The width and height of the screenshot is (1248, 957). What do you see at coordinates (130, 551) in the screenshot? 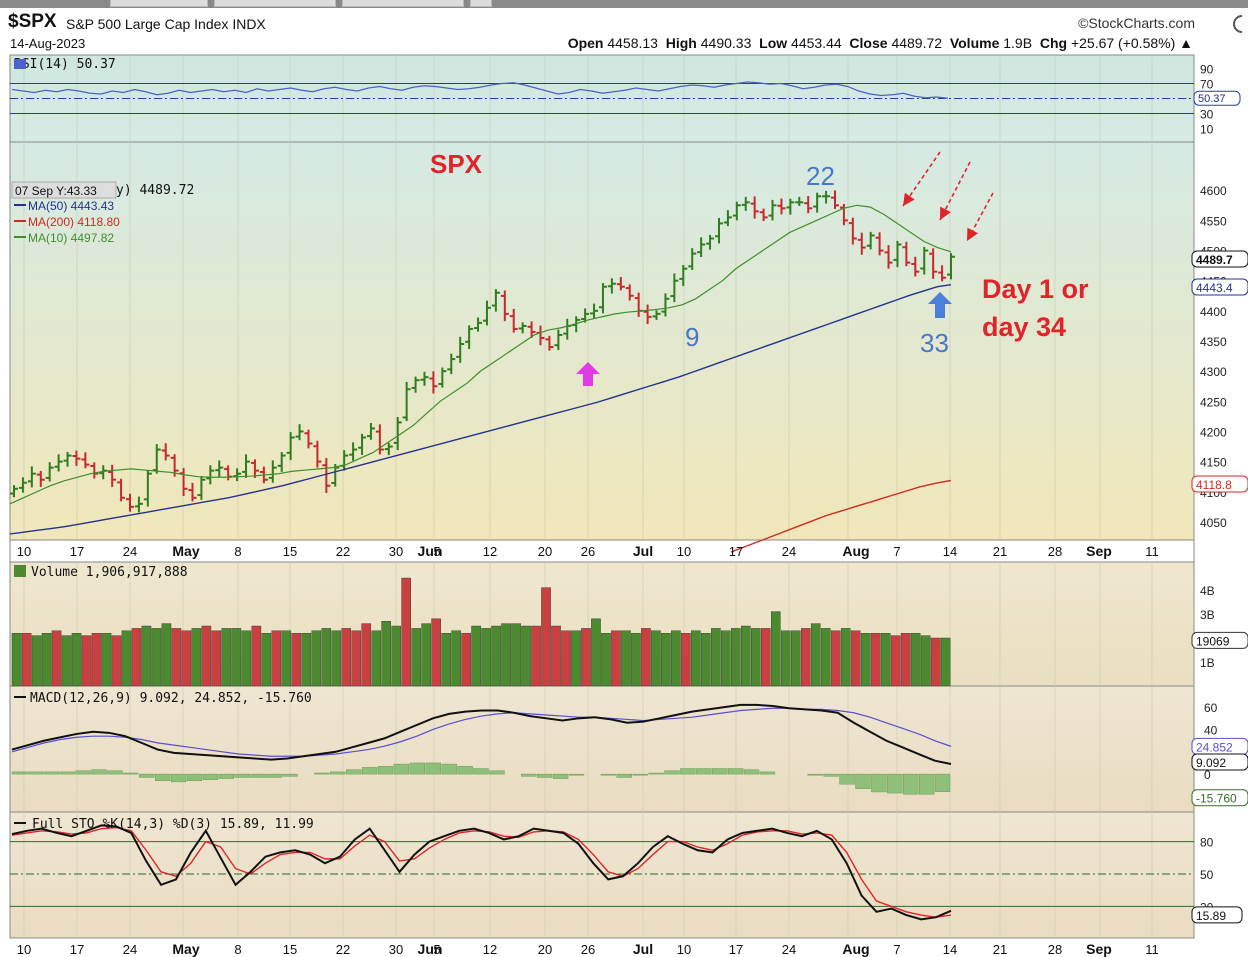
I see `date-axis-label: 24` at bounding box center [130, 551].